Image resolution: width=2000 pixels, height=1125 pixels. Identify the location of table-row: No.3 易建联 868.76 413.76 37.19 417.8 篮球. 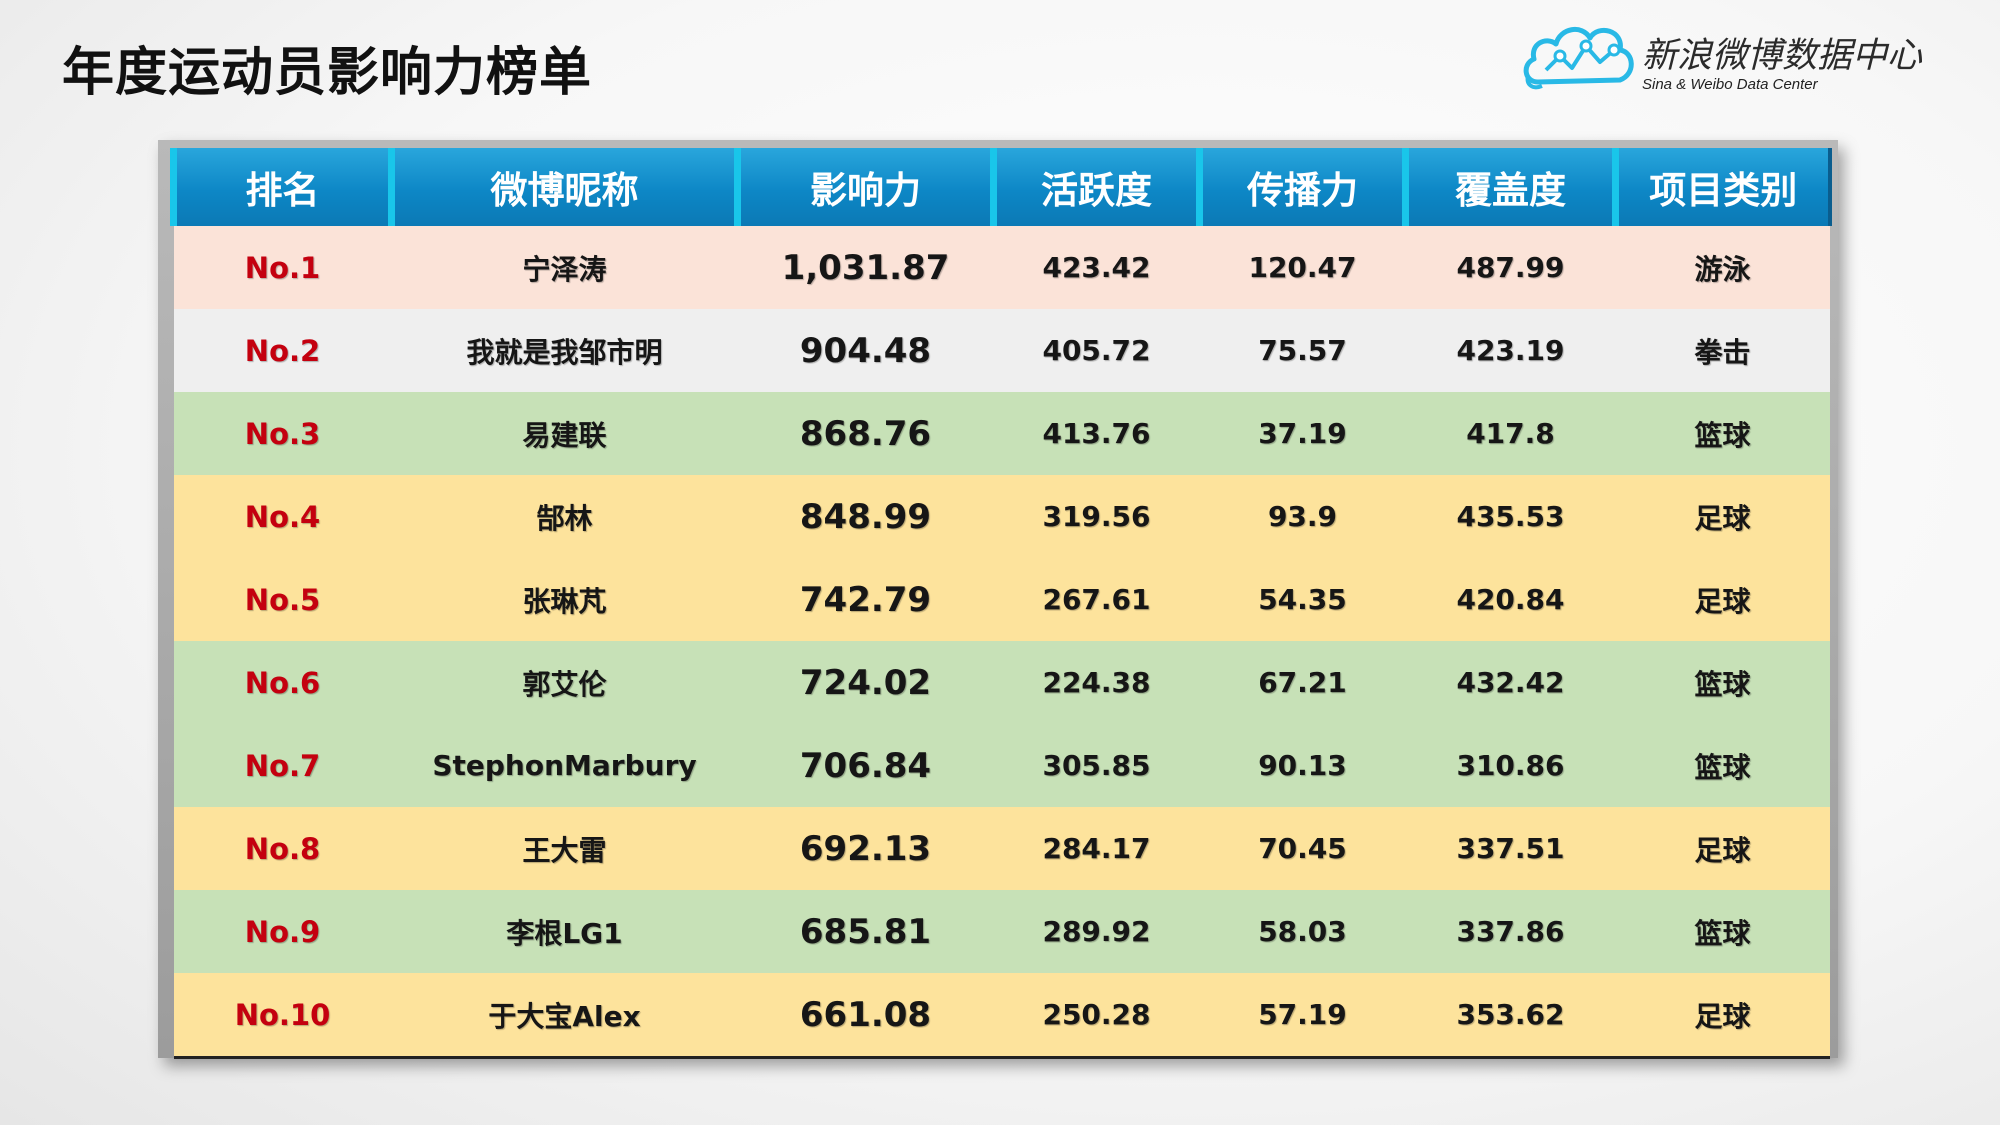
(1001, 433).